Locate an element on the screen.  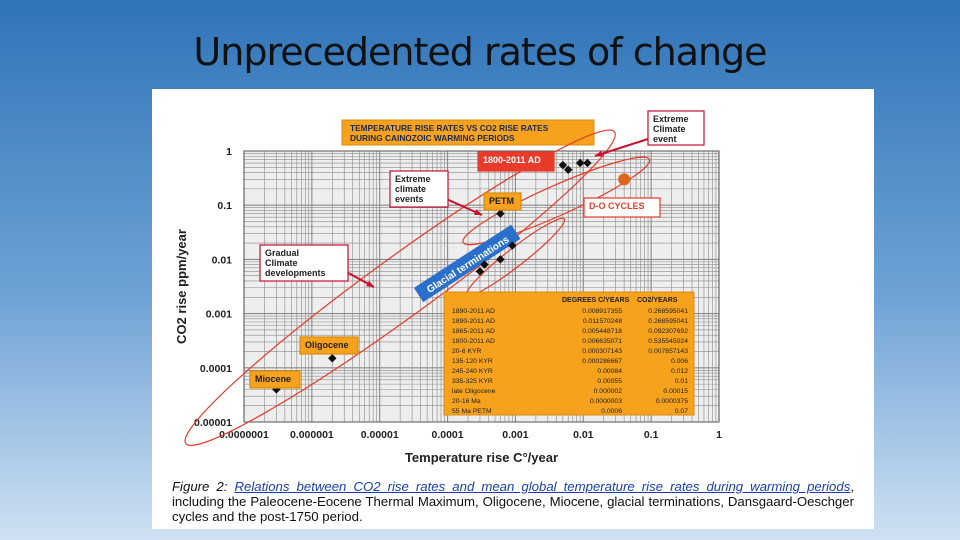
miocene-label-box is located at coordinates (275, 379).